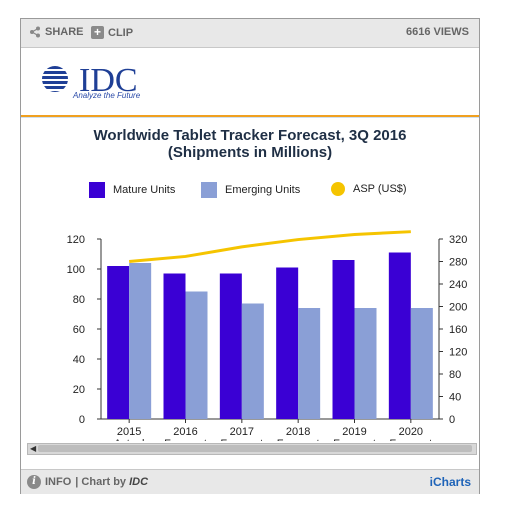 Image resolution: width=505 pixels, height=512 pixels. Describe the element at coordinates (76, 240) in the screenshot. I see `y-left-tick-label: 120` at that location.